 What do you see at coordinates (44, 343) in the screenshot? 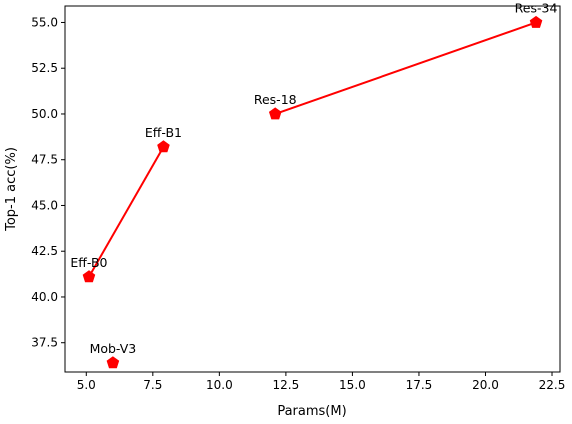
I see `y-tick-label: 37.5` at bounding box center [44, 343].